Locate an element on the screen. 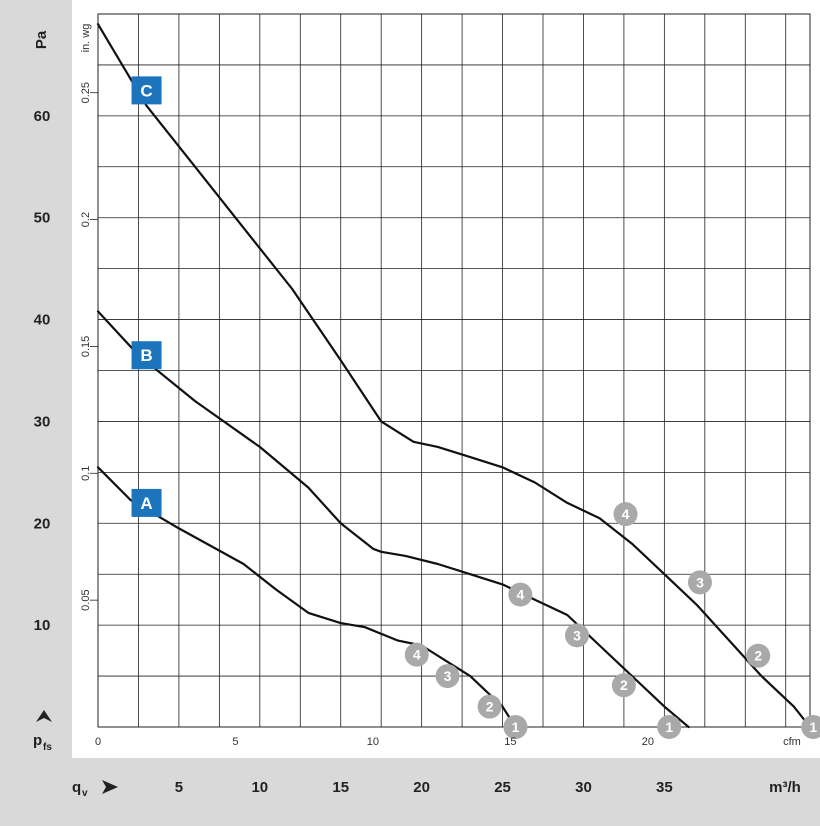 The width and height of the screenshot is (820, 826). inwg-tick-label: 0.2 is located at coordinates (86, 219).